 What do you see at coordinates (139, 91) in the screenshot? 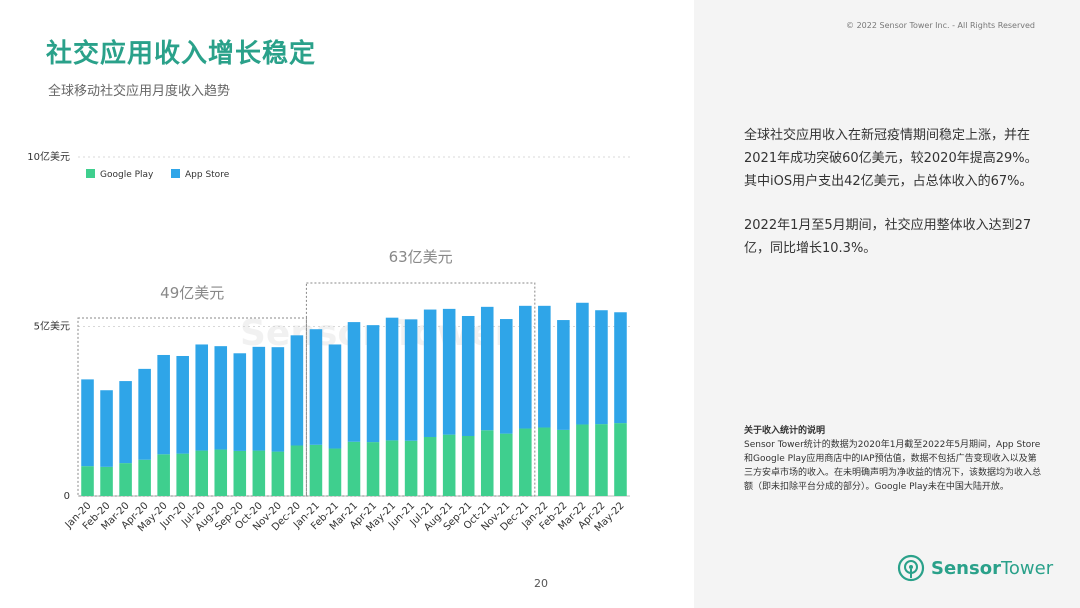
I see `chart-subtitle: 全球移动社交应用月度收入趋势` at bounding box center [139, 91].